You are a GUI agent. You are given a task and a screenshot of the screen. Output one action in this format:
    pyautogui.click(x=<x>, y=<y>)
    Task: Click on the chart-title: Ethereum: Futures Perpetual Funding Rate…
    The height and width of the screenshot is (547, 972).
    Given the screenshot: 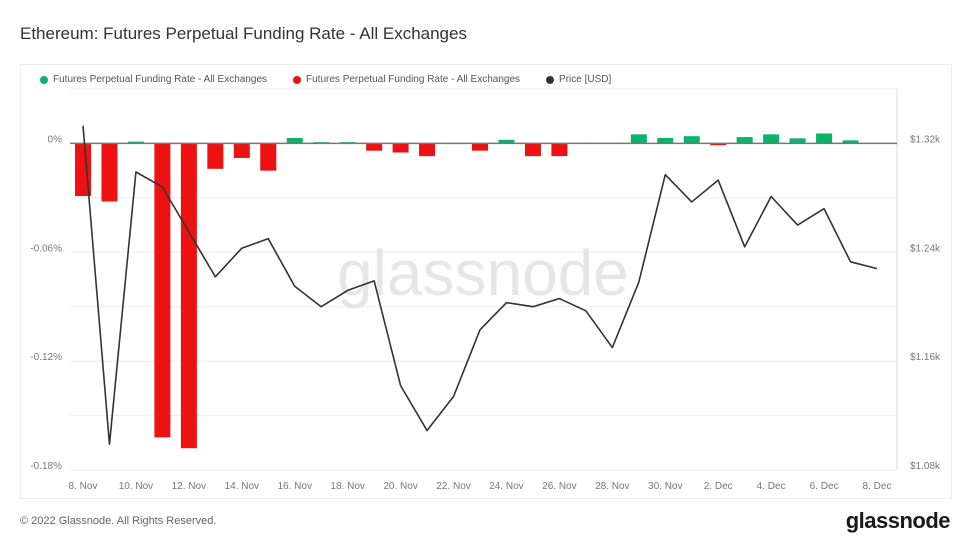 What is the action you would take?
    pyautogui.click(x=243, y=33)
    